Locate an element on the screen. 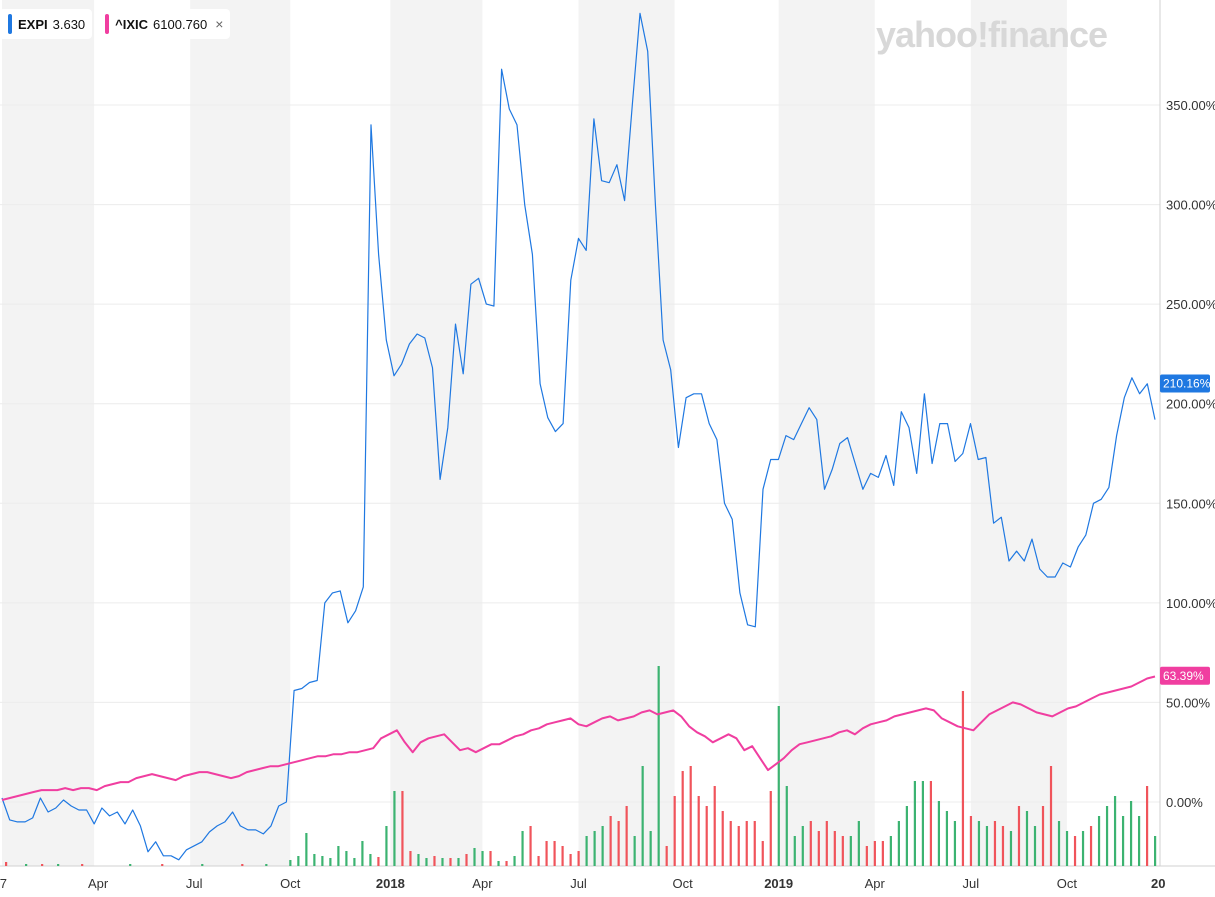 The image size is (1215, 897). y-tick-label: 150.00% is located at coordinates (1190, 503).